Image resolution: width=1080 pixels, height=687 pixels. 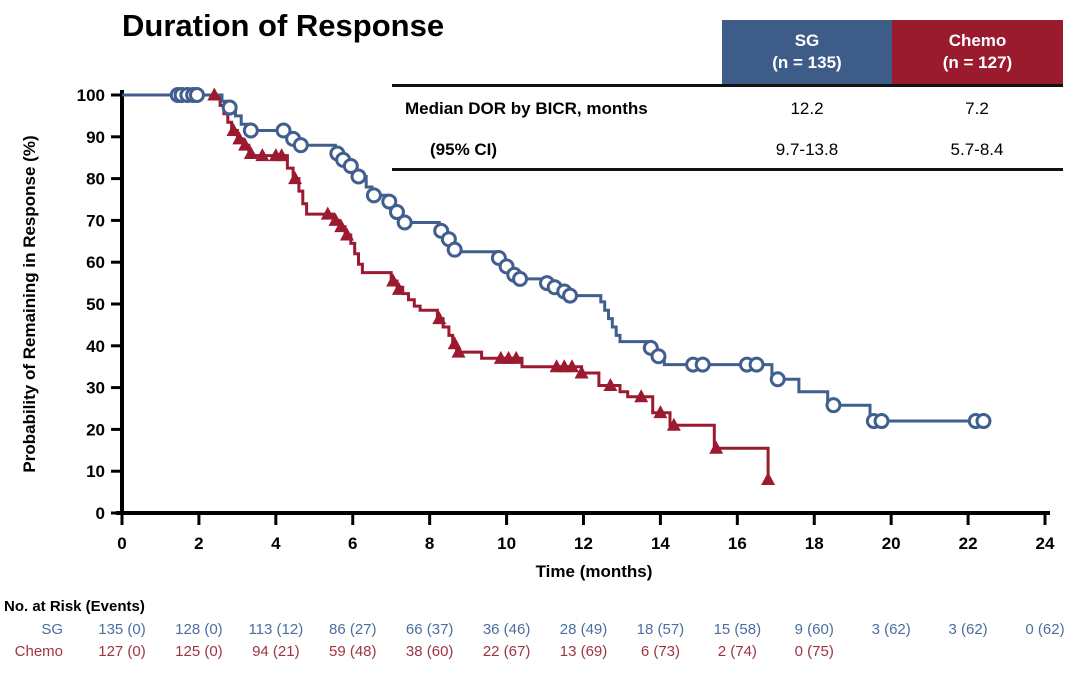 What do you see at coordinates (95, 262) in the screenshot?
I see `y-tick-label: 60` at bounding box center [95, 262].